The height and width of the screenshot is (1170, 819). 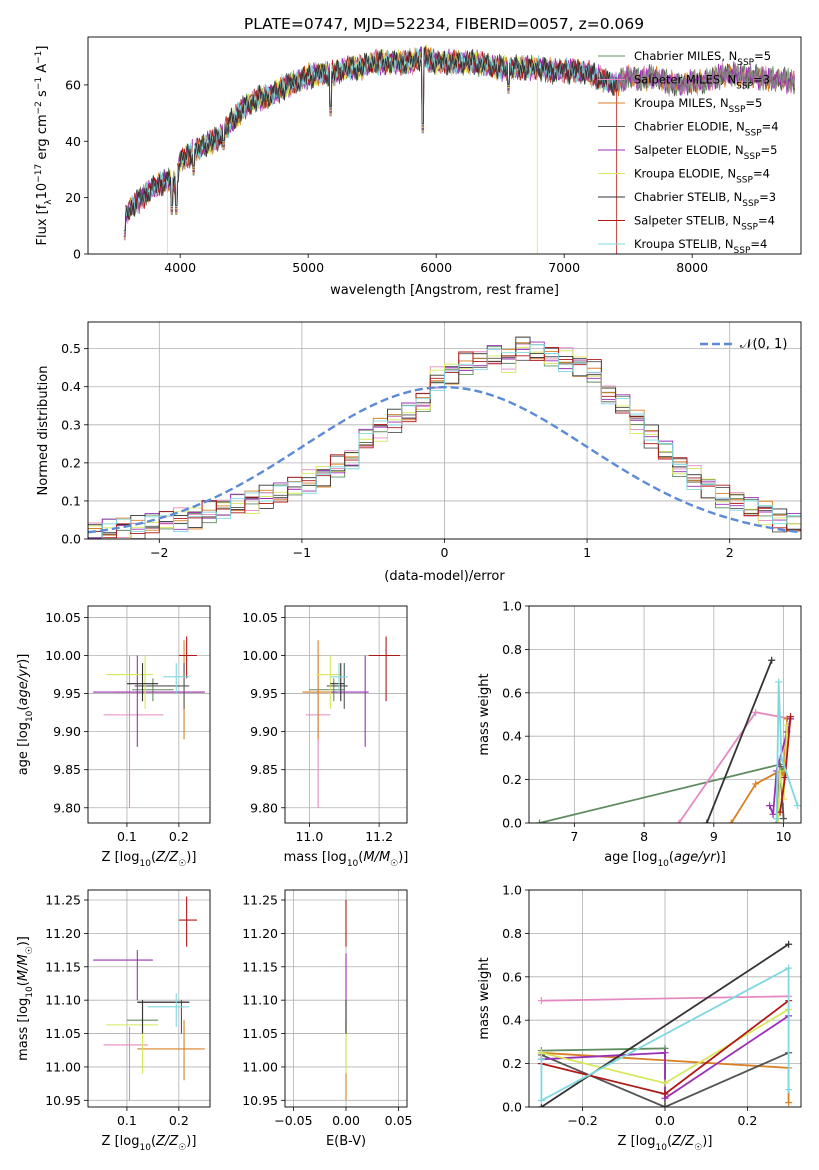 I want to click on legend: 𝒩(0, 1), so click(x=743, y=344).